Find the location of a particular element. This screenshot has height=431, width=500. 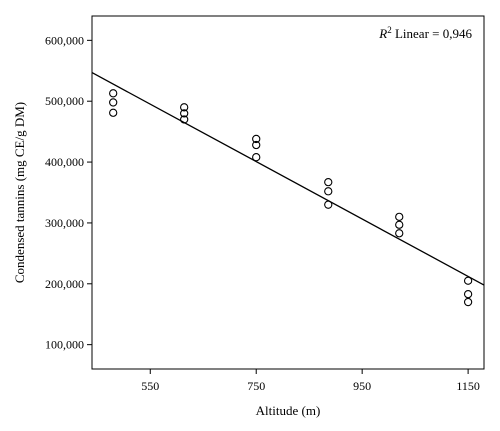

y-axis-label: Condensed tannins (mg CE/g DM) is located at coordinates (19, 192).